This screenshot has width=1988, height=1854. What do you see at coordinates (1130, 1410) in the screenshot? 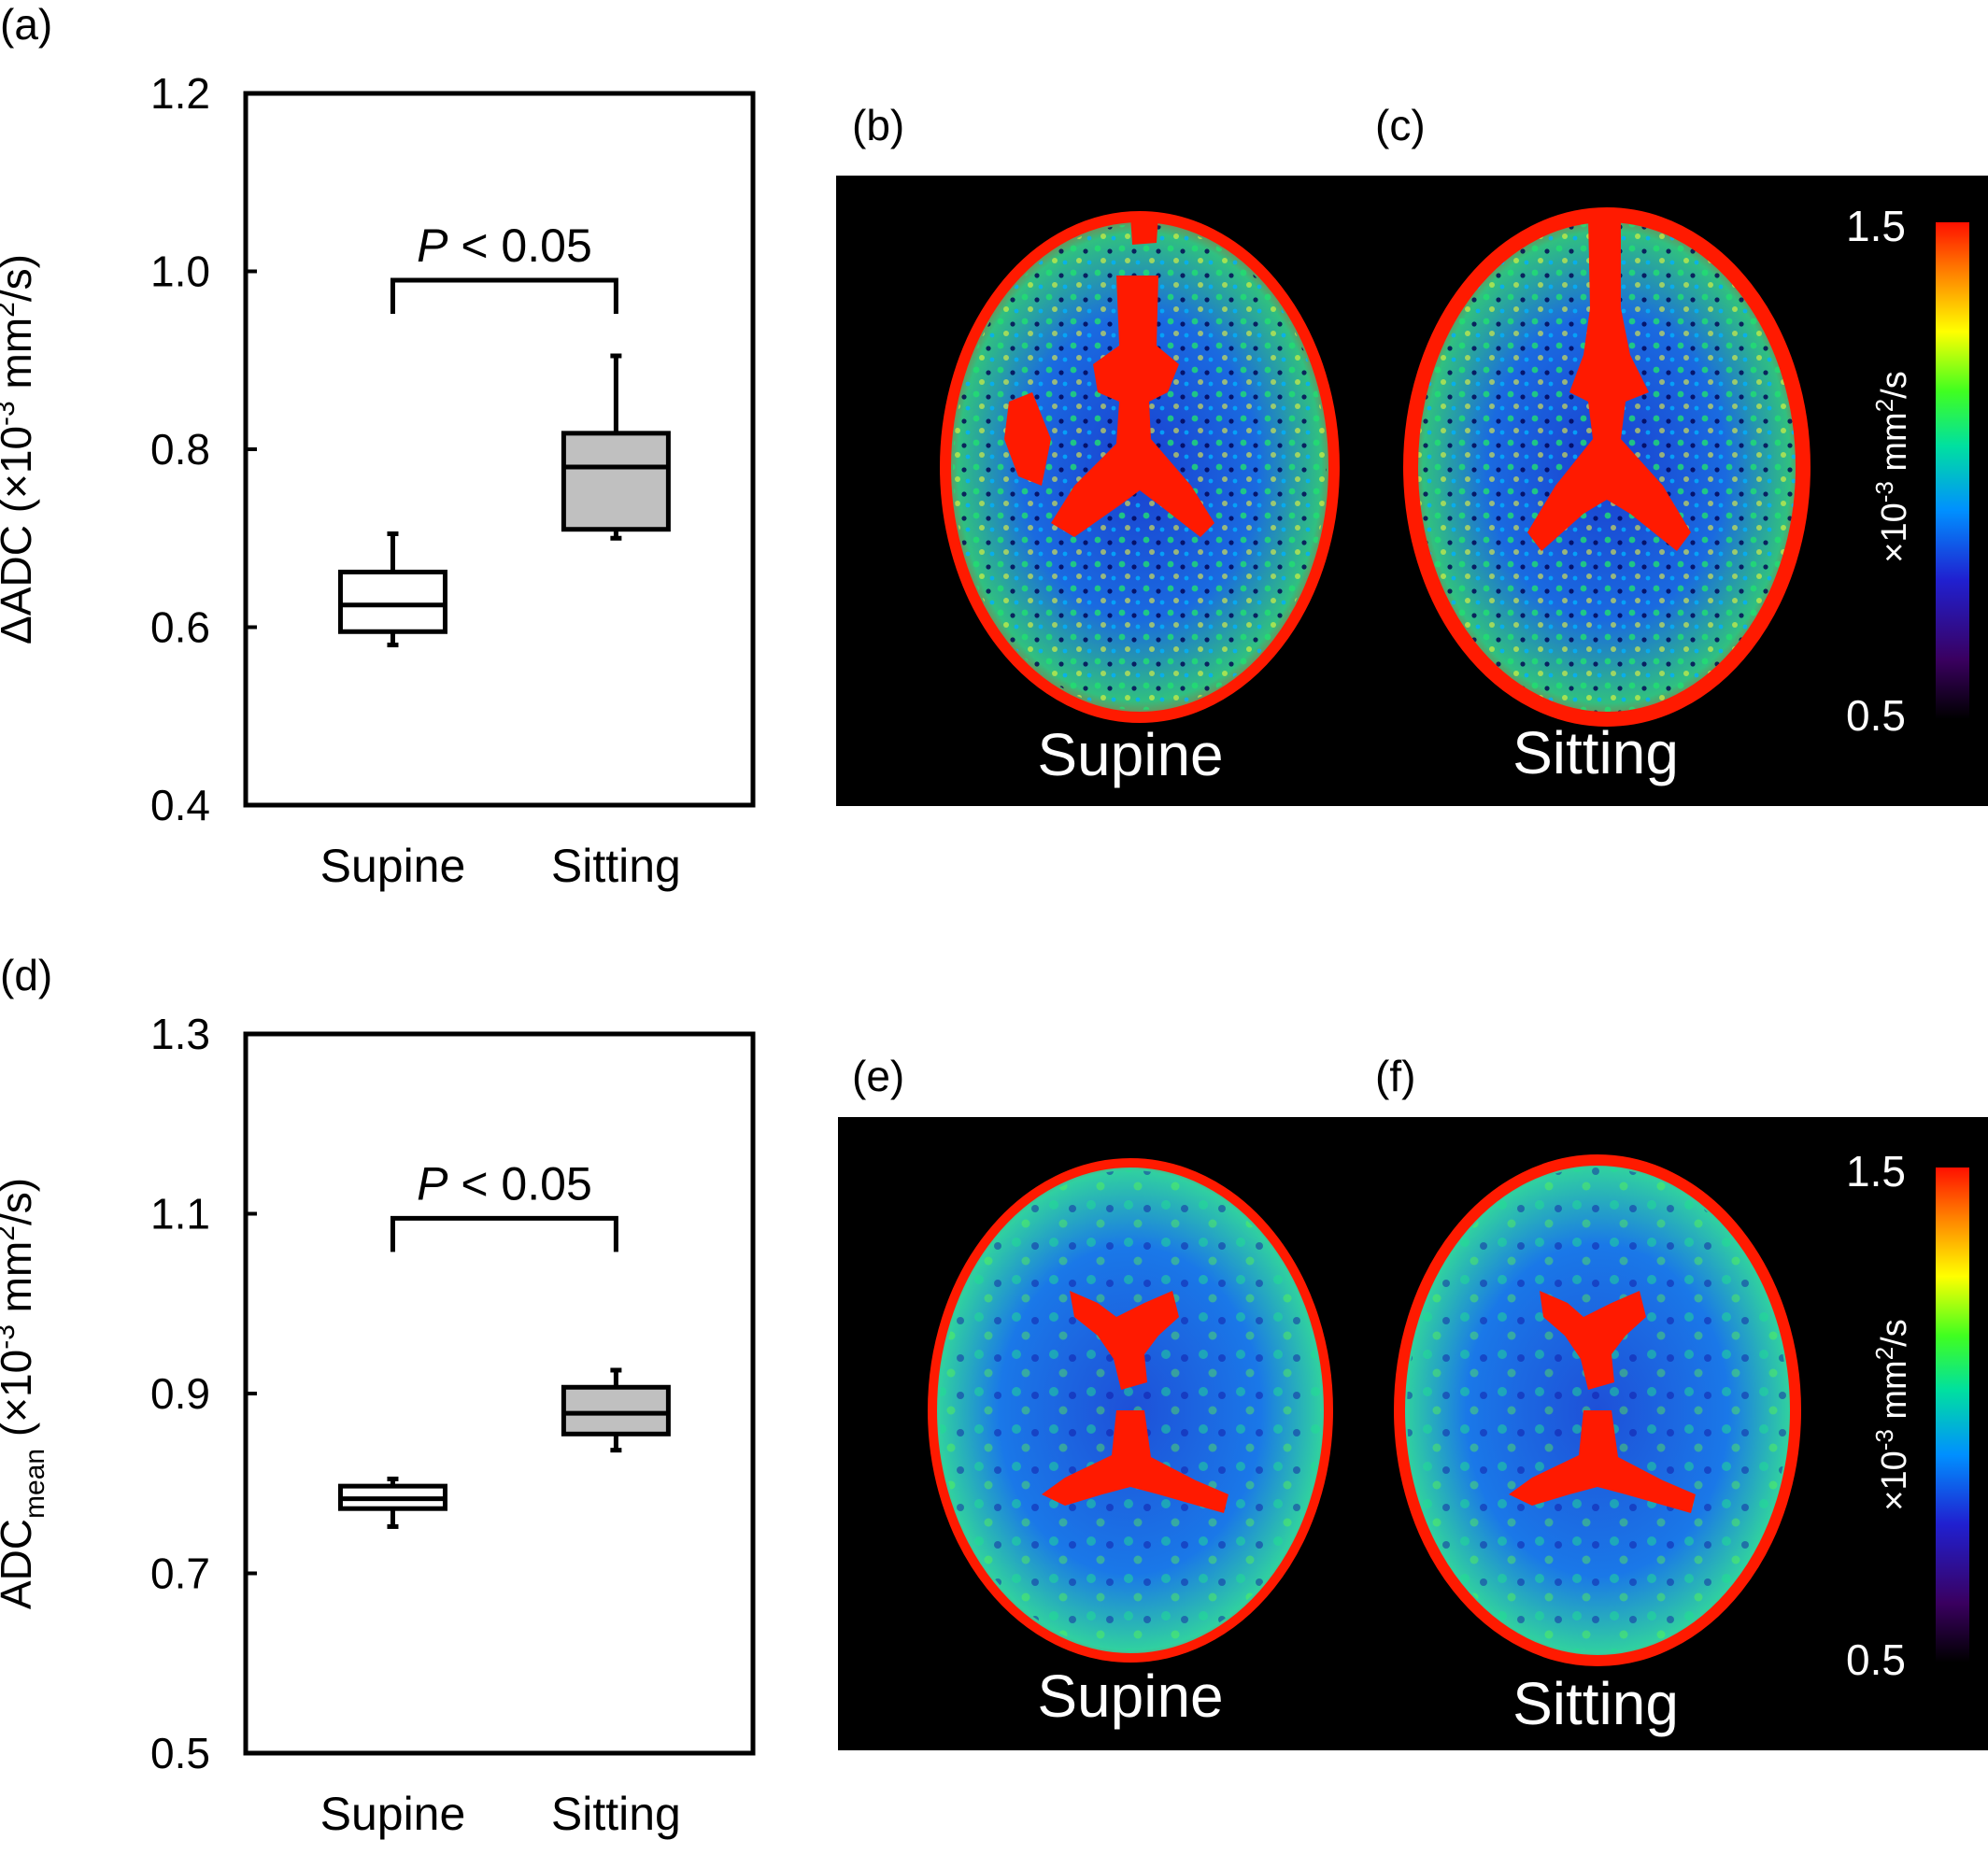
I see `adc-map-supine-bottom` at bounding box center [1130, 1410].